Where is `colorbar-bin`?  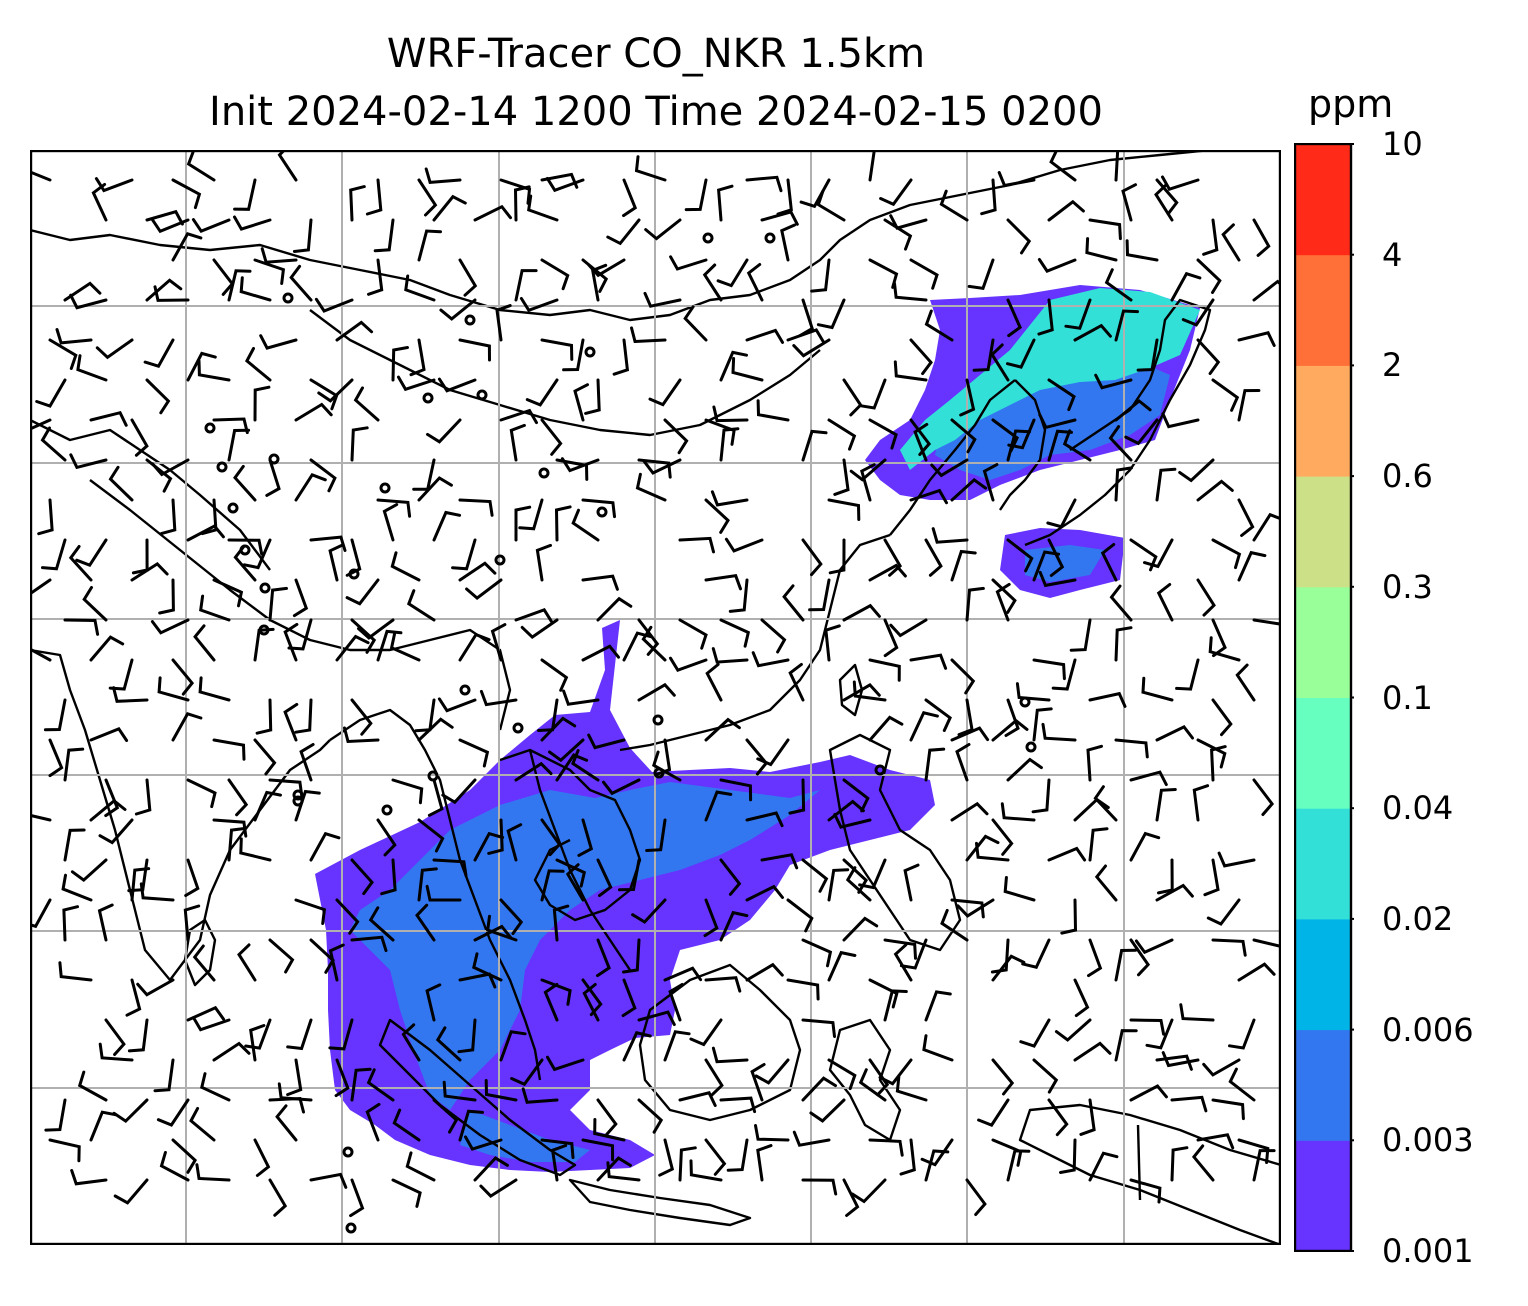 colorbar-bin is located at coordinates (1323, 421).